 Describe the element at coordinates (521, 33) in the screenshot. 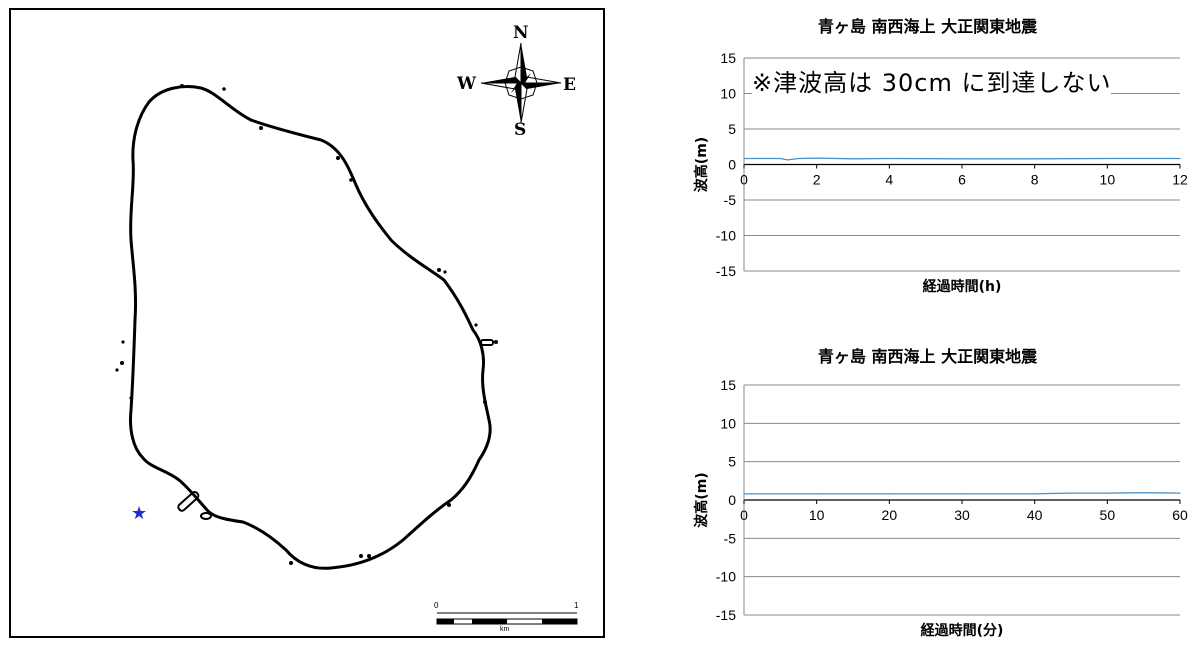

I see `compass-north-label: N` at that location.